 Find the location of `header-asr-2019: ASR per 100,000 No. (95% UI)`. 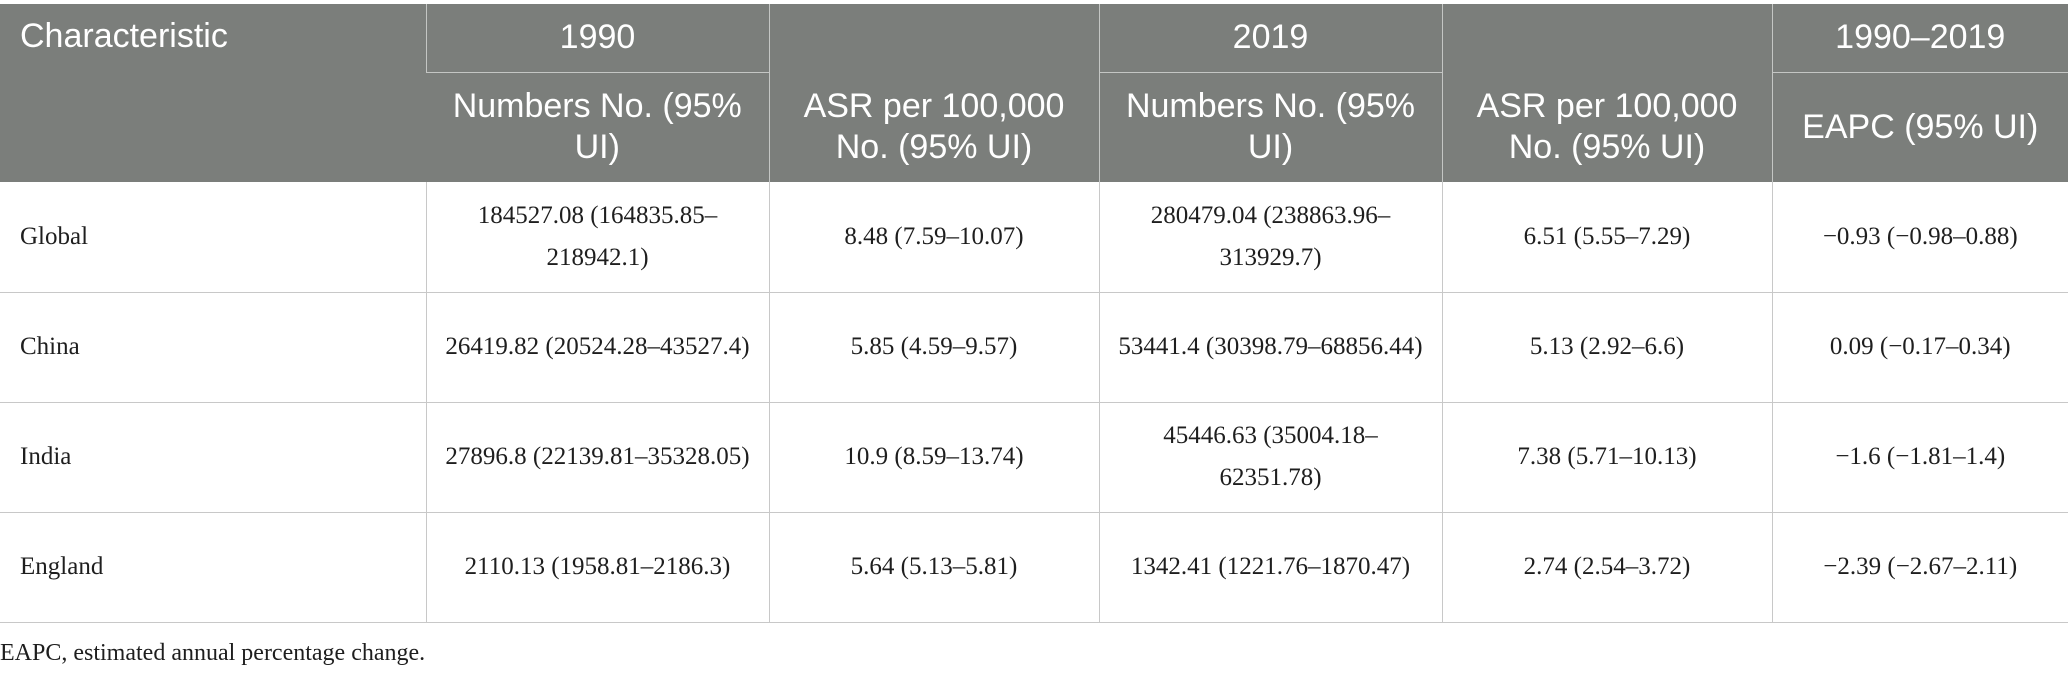

header-asr-2019: ASR per 100,000 No. (95% UI) is located at coordinates (1606, 127).